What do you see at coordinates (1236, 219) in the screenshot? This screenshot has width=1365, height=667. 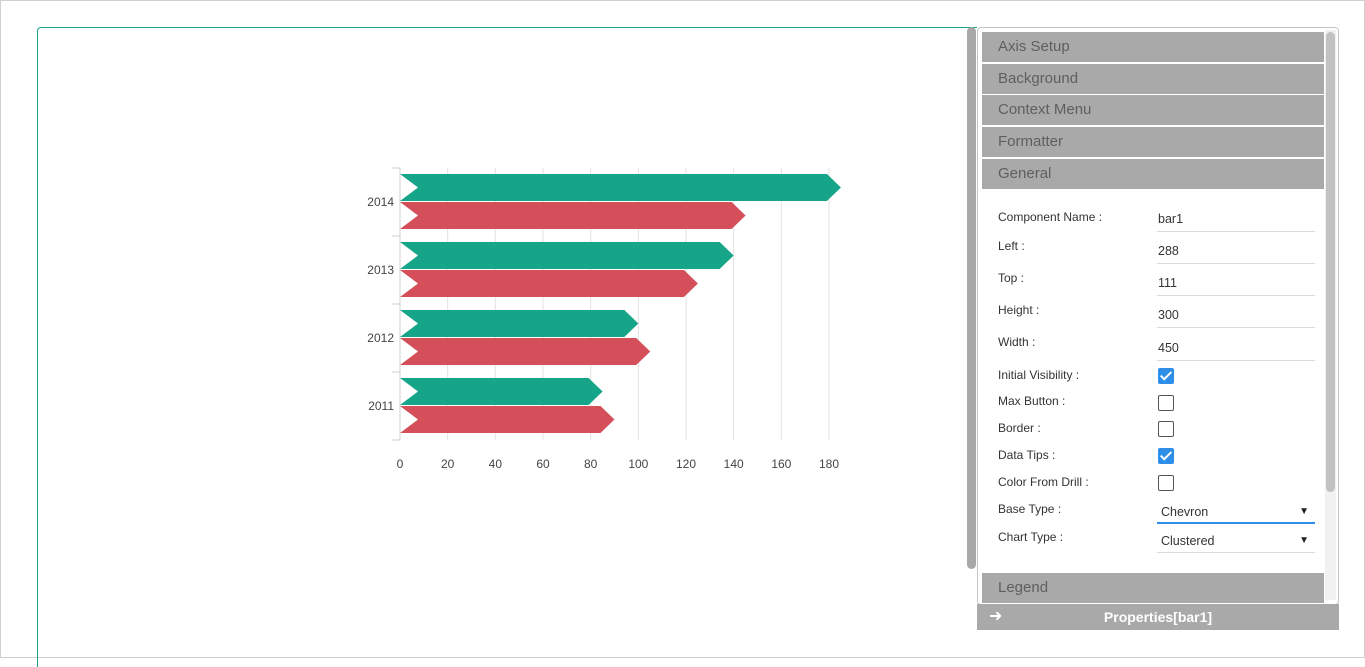 I see `component-name-input` at bounding box center [1236, 219].